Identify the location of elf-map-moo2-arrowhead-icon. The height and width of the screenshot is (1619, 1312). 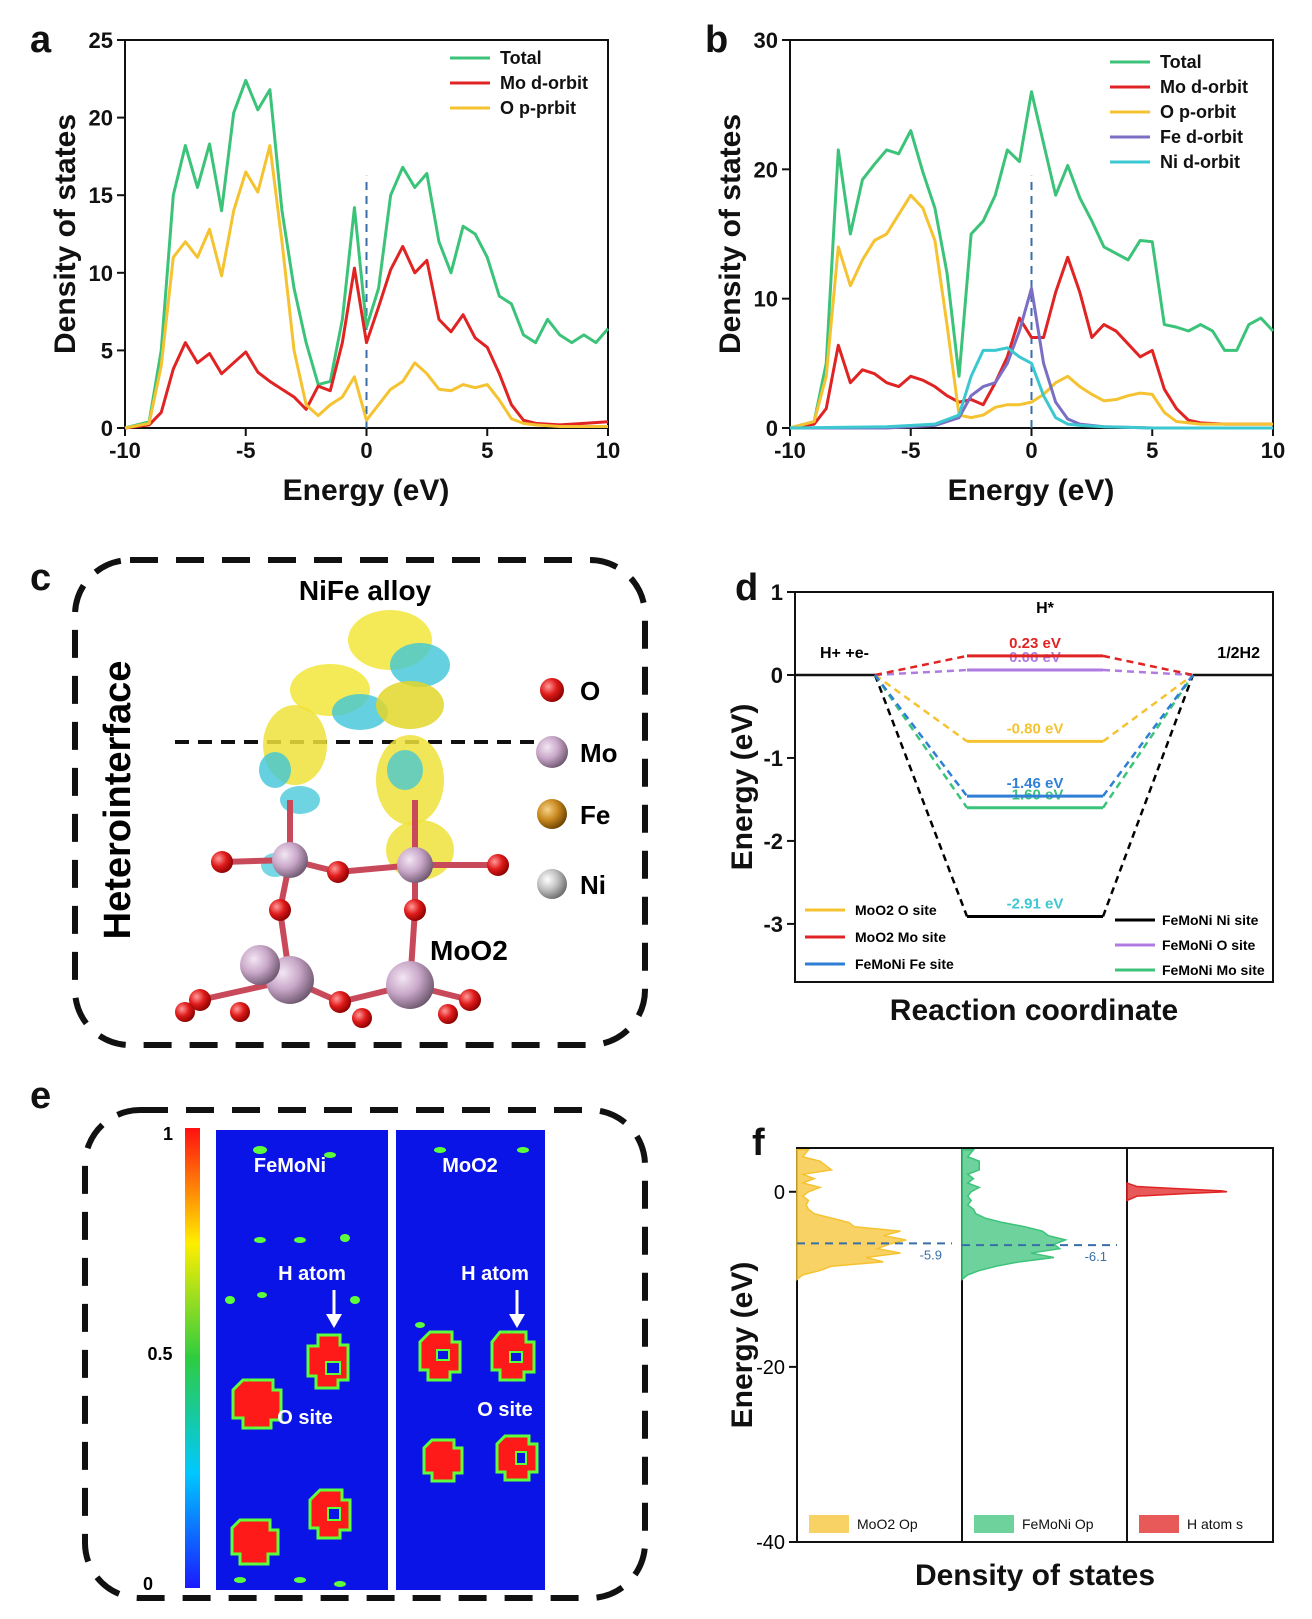
(517, 1321).